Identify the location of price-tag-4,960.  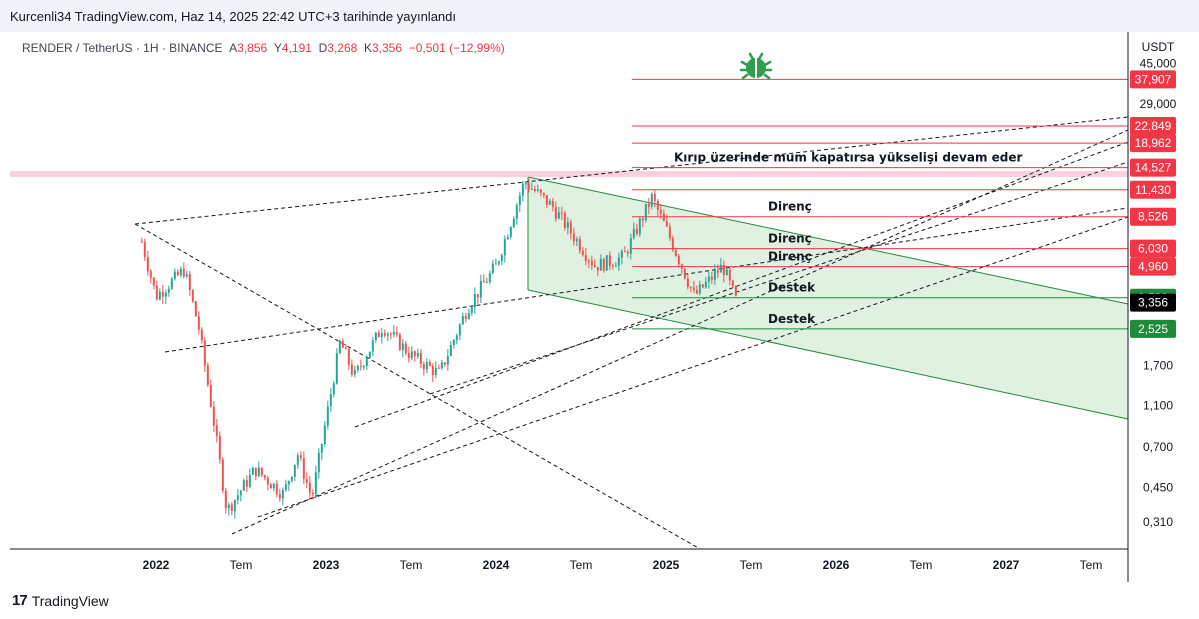
(1153, 266).